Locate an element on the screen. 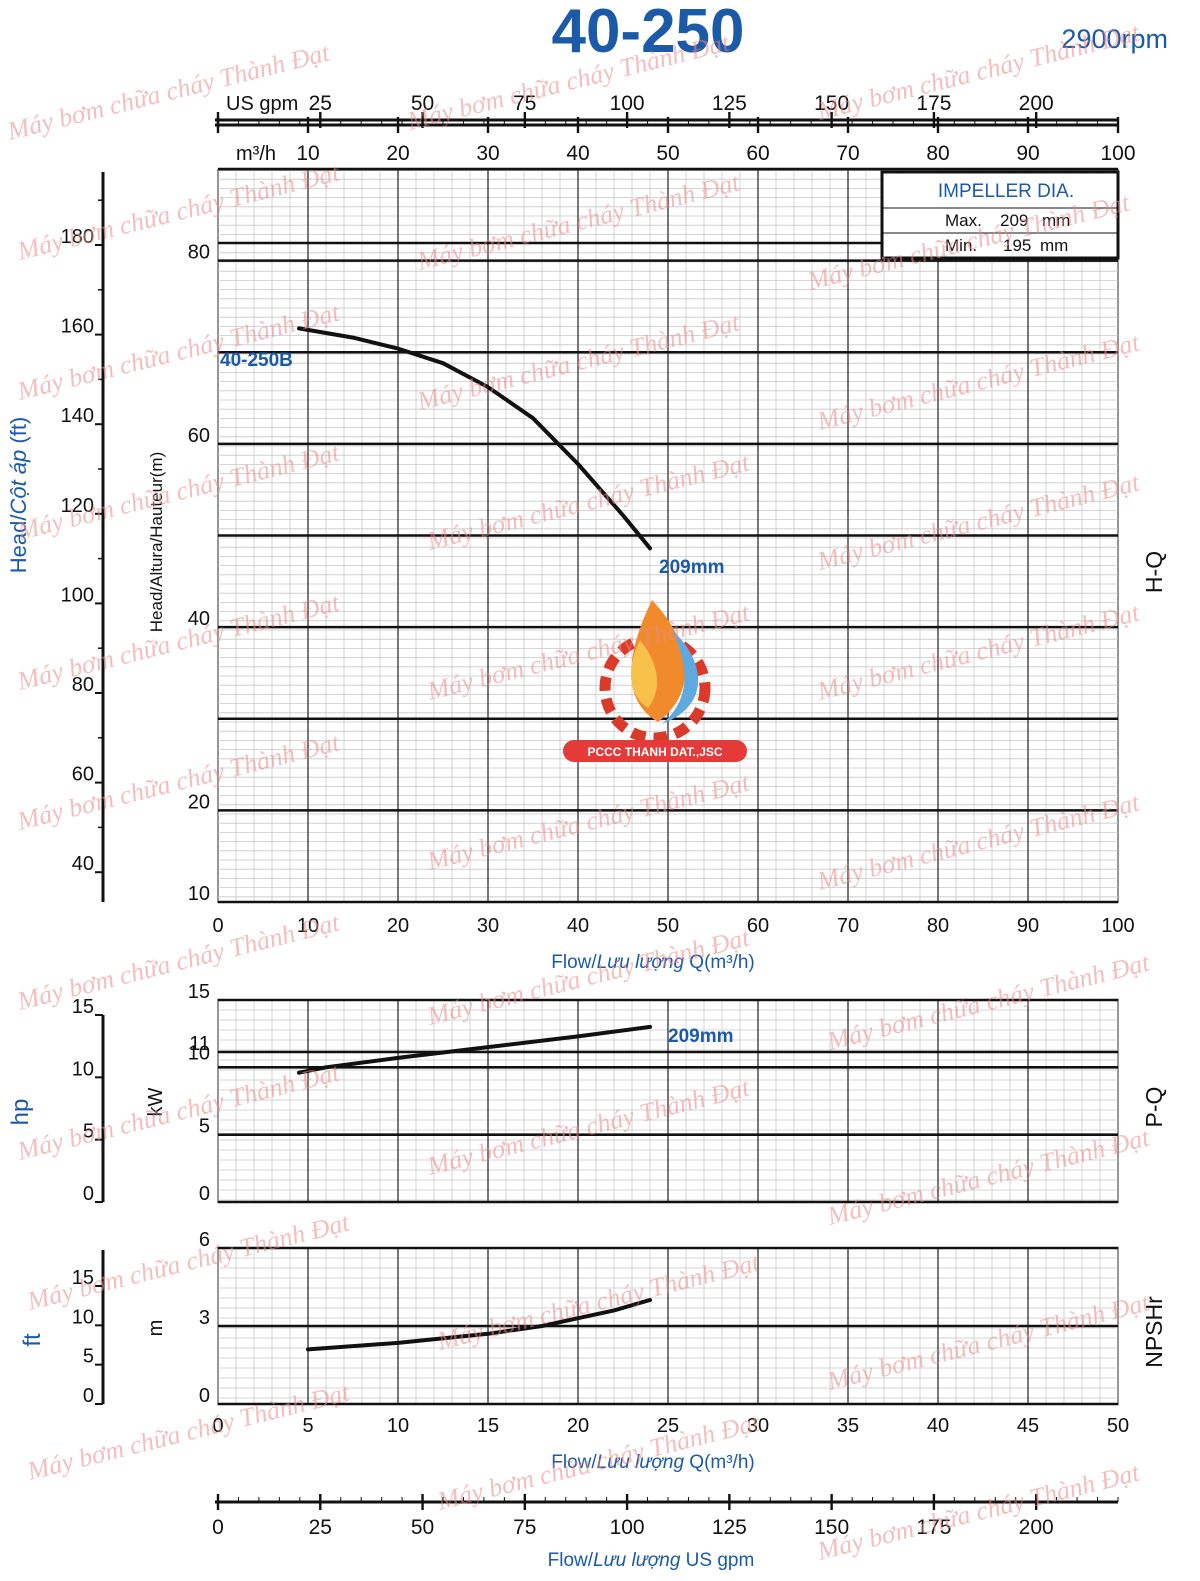 The height and width of the screenshot is (1581, 1200). npsh-x-tick-label: 0 is located at coordinates (217, 1426).